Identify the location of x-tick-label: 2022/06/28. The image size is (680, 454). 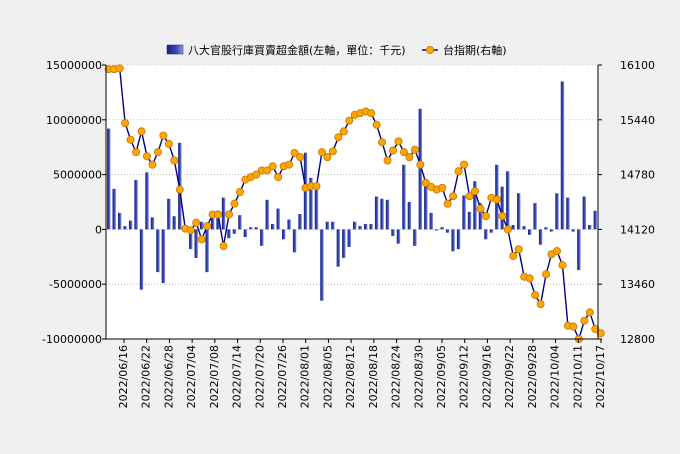
(168, 376).